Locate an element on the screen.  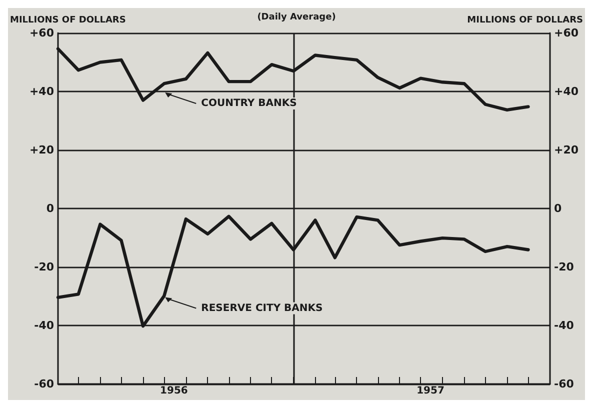
y2-tick-label: -20 is located at coordinates (564, 267).